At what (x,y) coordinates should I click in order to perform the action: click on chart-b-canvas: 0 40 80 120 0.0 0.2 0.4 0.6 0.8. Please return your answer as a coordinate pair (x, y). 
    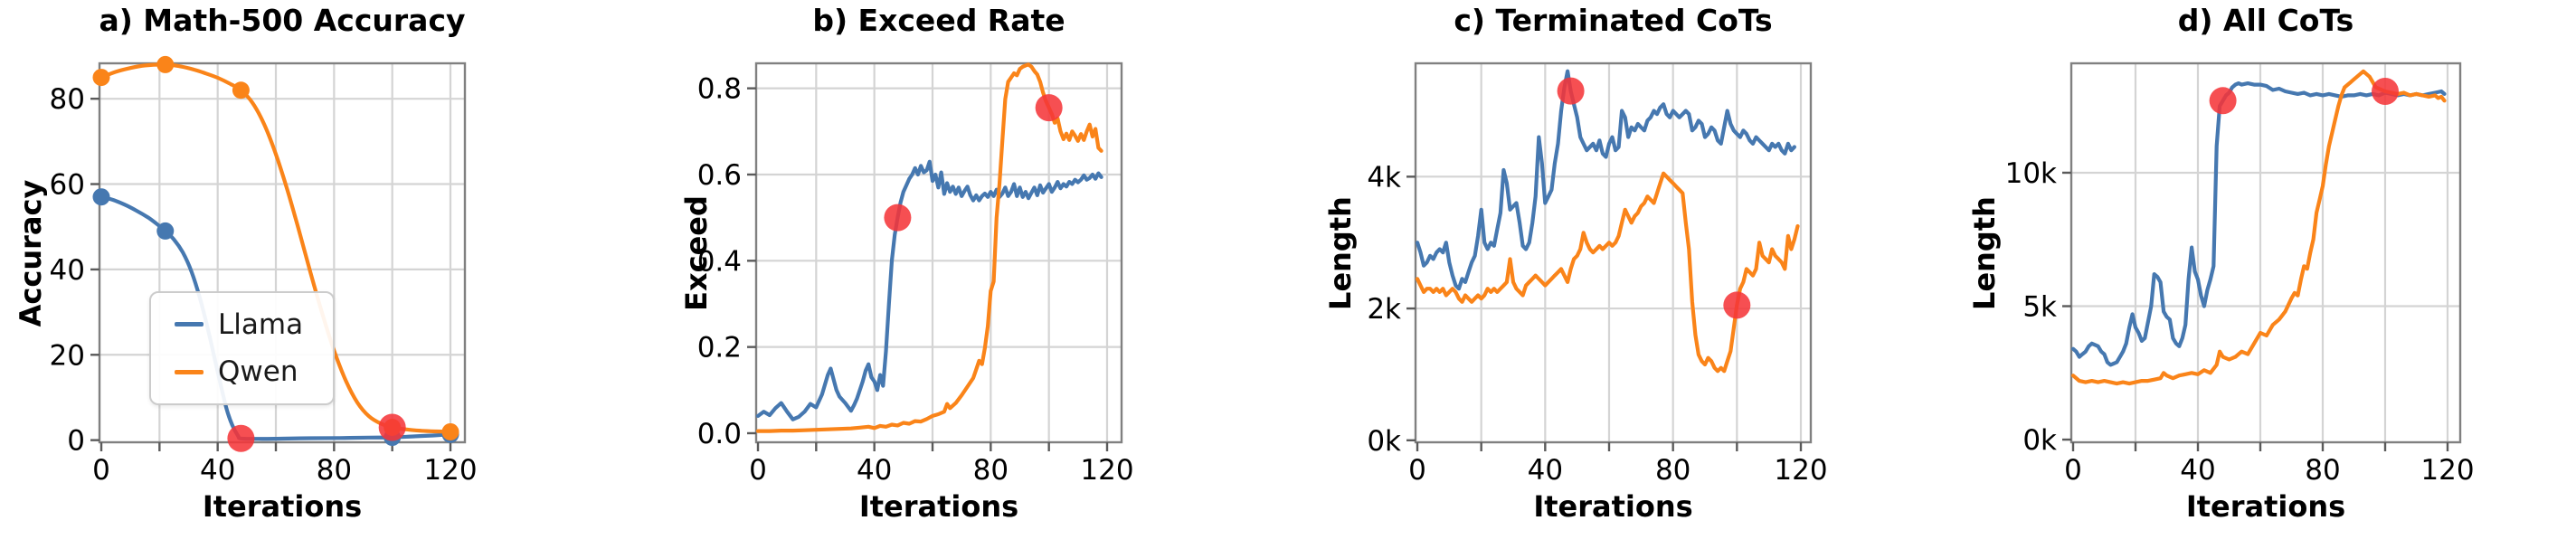
    Looking at the image, I should click on (915, 274).